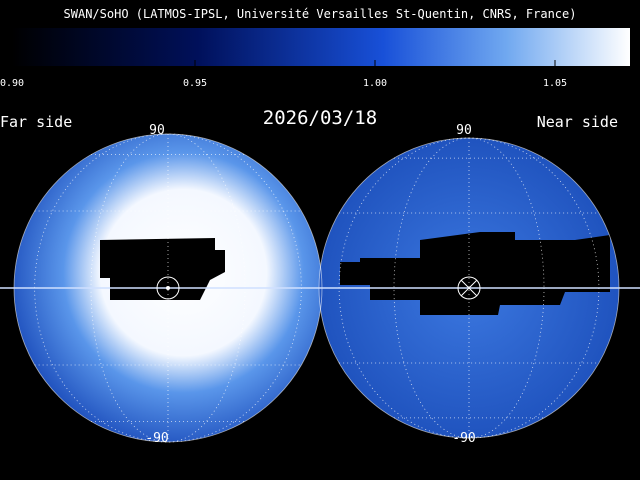 This screenshot has width=640, height=480. I want to click on sun-marker, so click(168, 288).